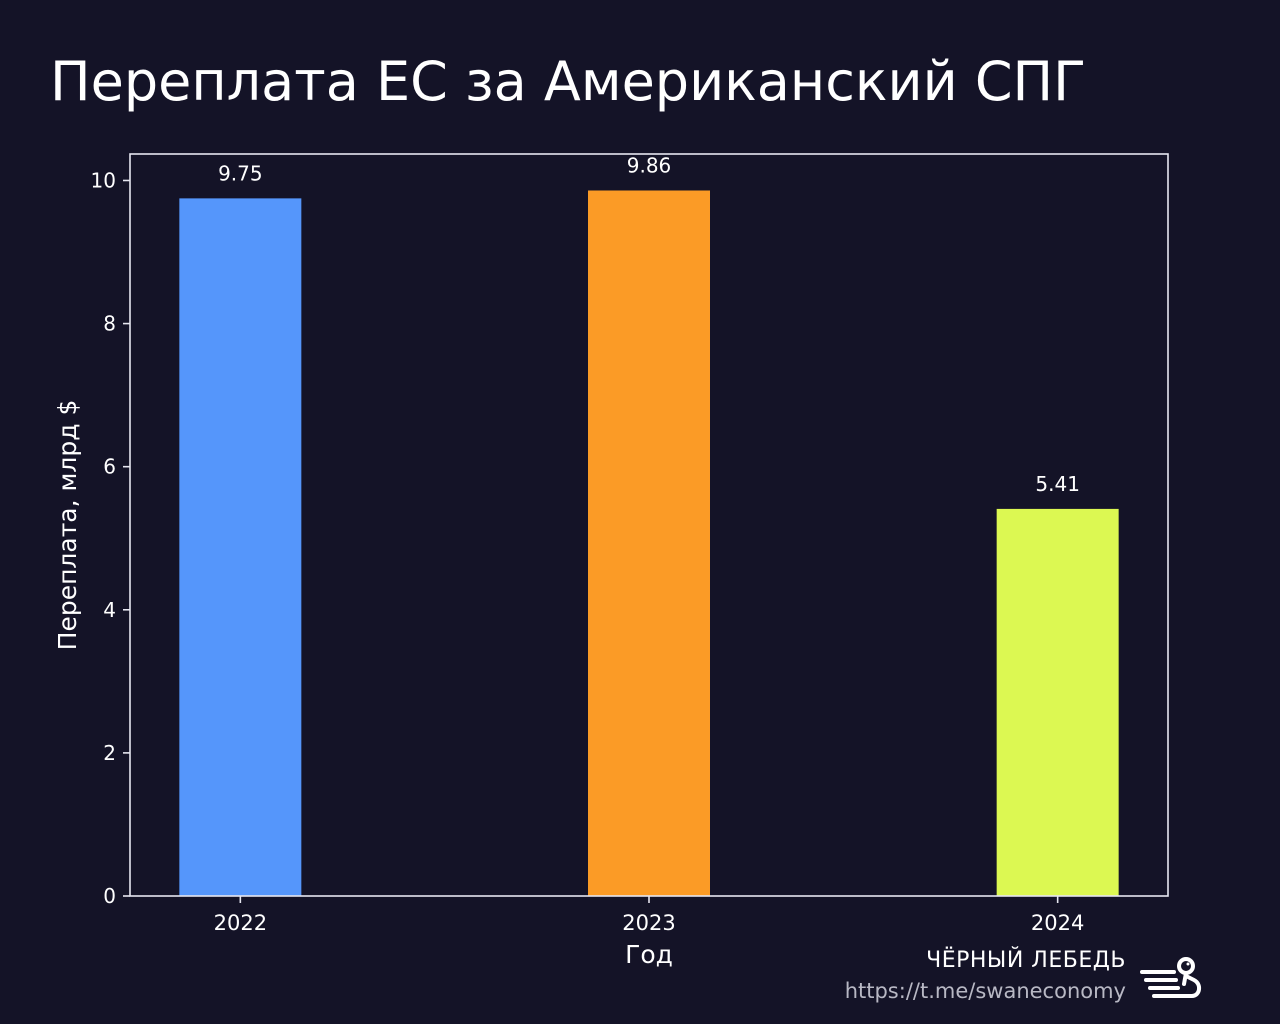  What do you see at coordinates (109, 896) in the screenshot?
I see `y-tick-label: 0` at bounding box center [109, 896].